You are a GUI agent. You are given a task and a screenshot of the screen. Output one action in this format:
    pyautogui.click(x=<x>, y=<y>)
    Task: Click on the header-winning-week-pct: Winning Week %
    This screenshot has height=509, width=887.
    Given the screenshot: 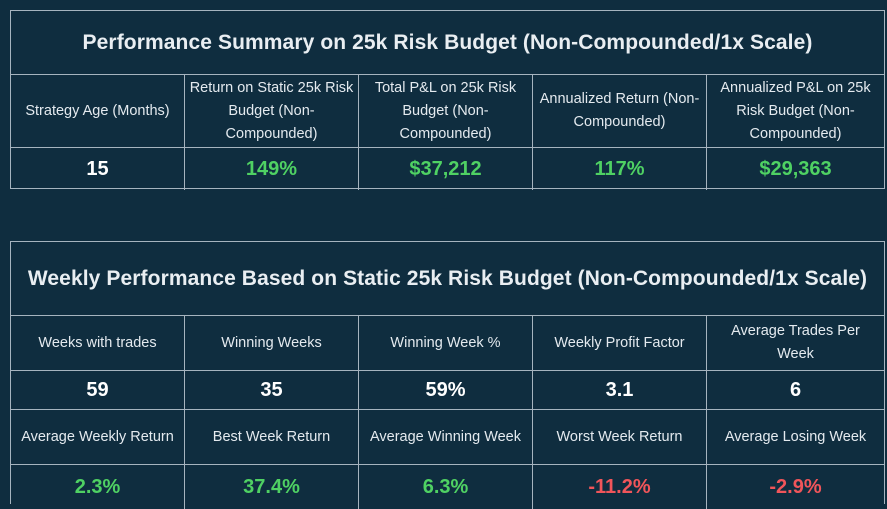 What is the action you would take?
    pyautogui.click(x=446, y=343)
    